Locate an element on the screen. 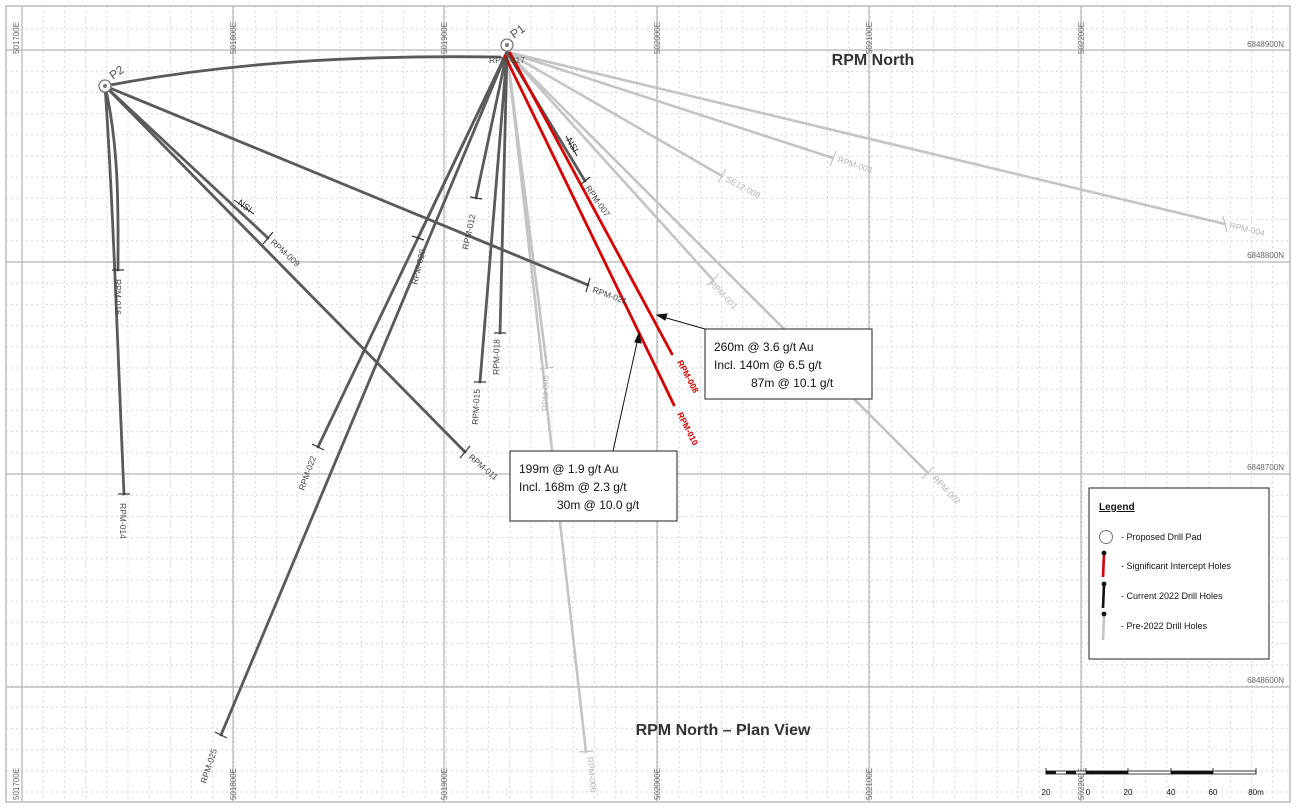 This screenshot has height=807, width=1296. northing-label: 6848900N is located at coordinates (1265, 44).